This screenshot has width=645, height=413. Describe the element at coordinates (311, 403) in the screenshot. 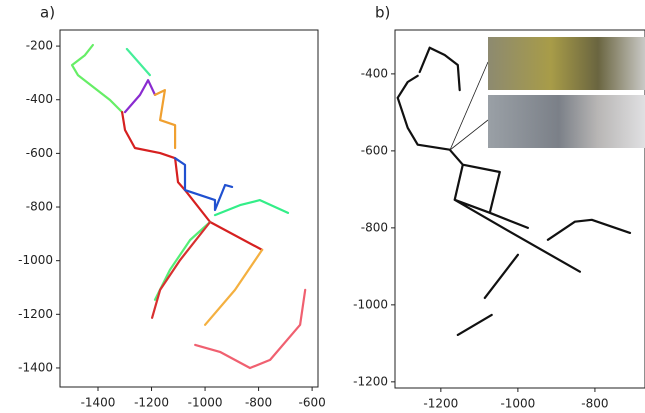

I see `x-tick-label: -600` at that location.